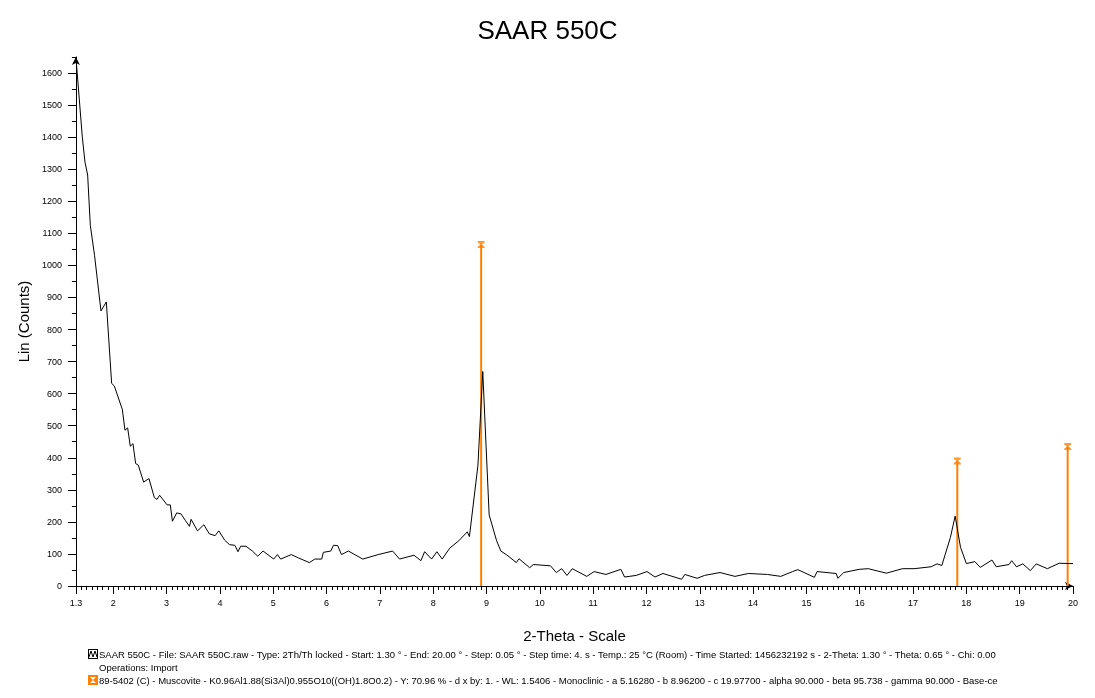 This screenshot has width=1095, height=698. What do you see at coordinates (54, 521) in the screenshot?
I see `y-tick-label: 200` at bounding box center [54, 521].